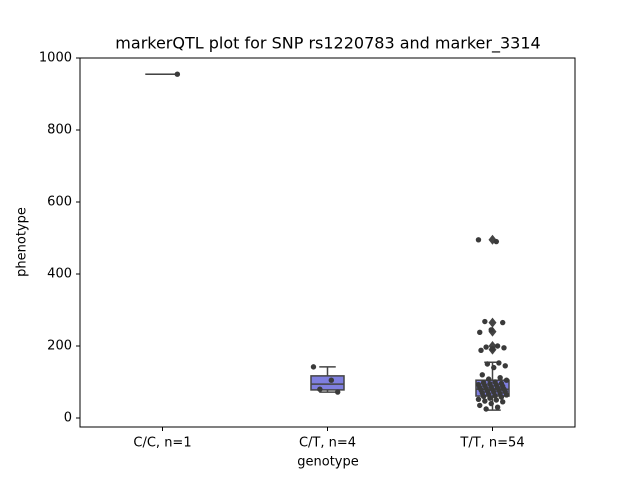 This screenshot has height=480, width=640. What do you see at coordinates (59, 130) in the screenshot?
I see `y-tick-label: 800` at bounding box center [59, 130].